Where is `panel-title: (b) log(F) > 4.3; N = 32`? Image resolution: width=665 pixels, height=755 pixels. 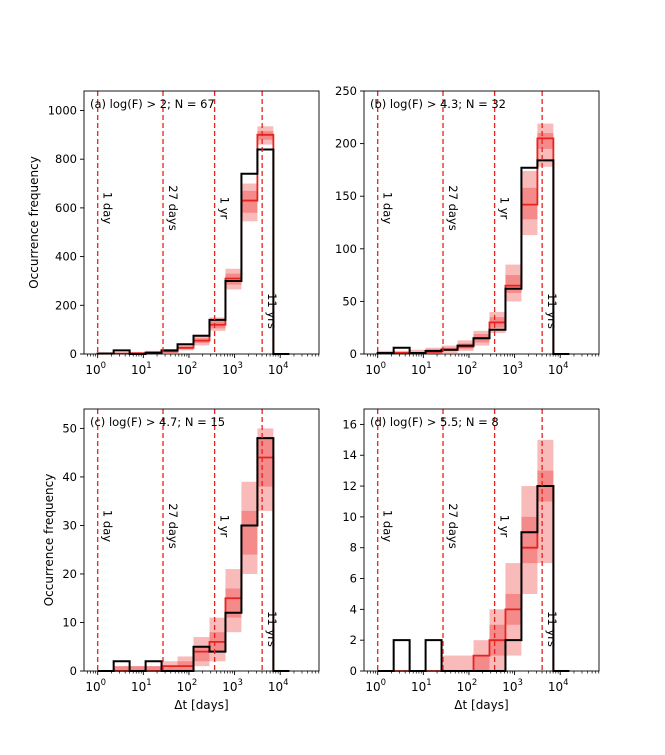 panel-title: (b) log(F) > 4.3; N = 32 is located at coordinates (438, 104).